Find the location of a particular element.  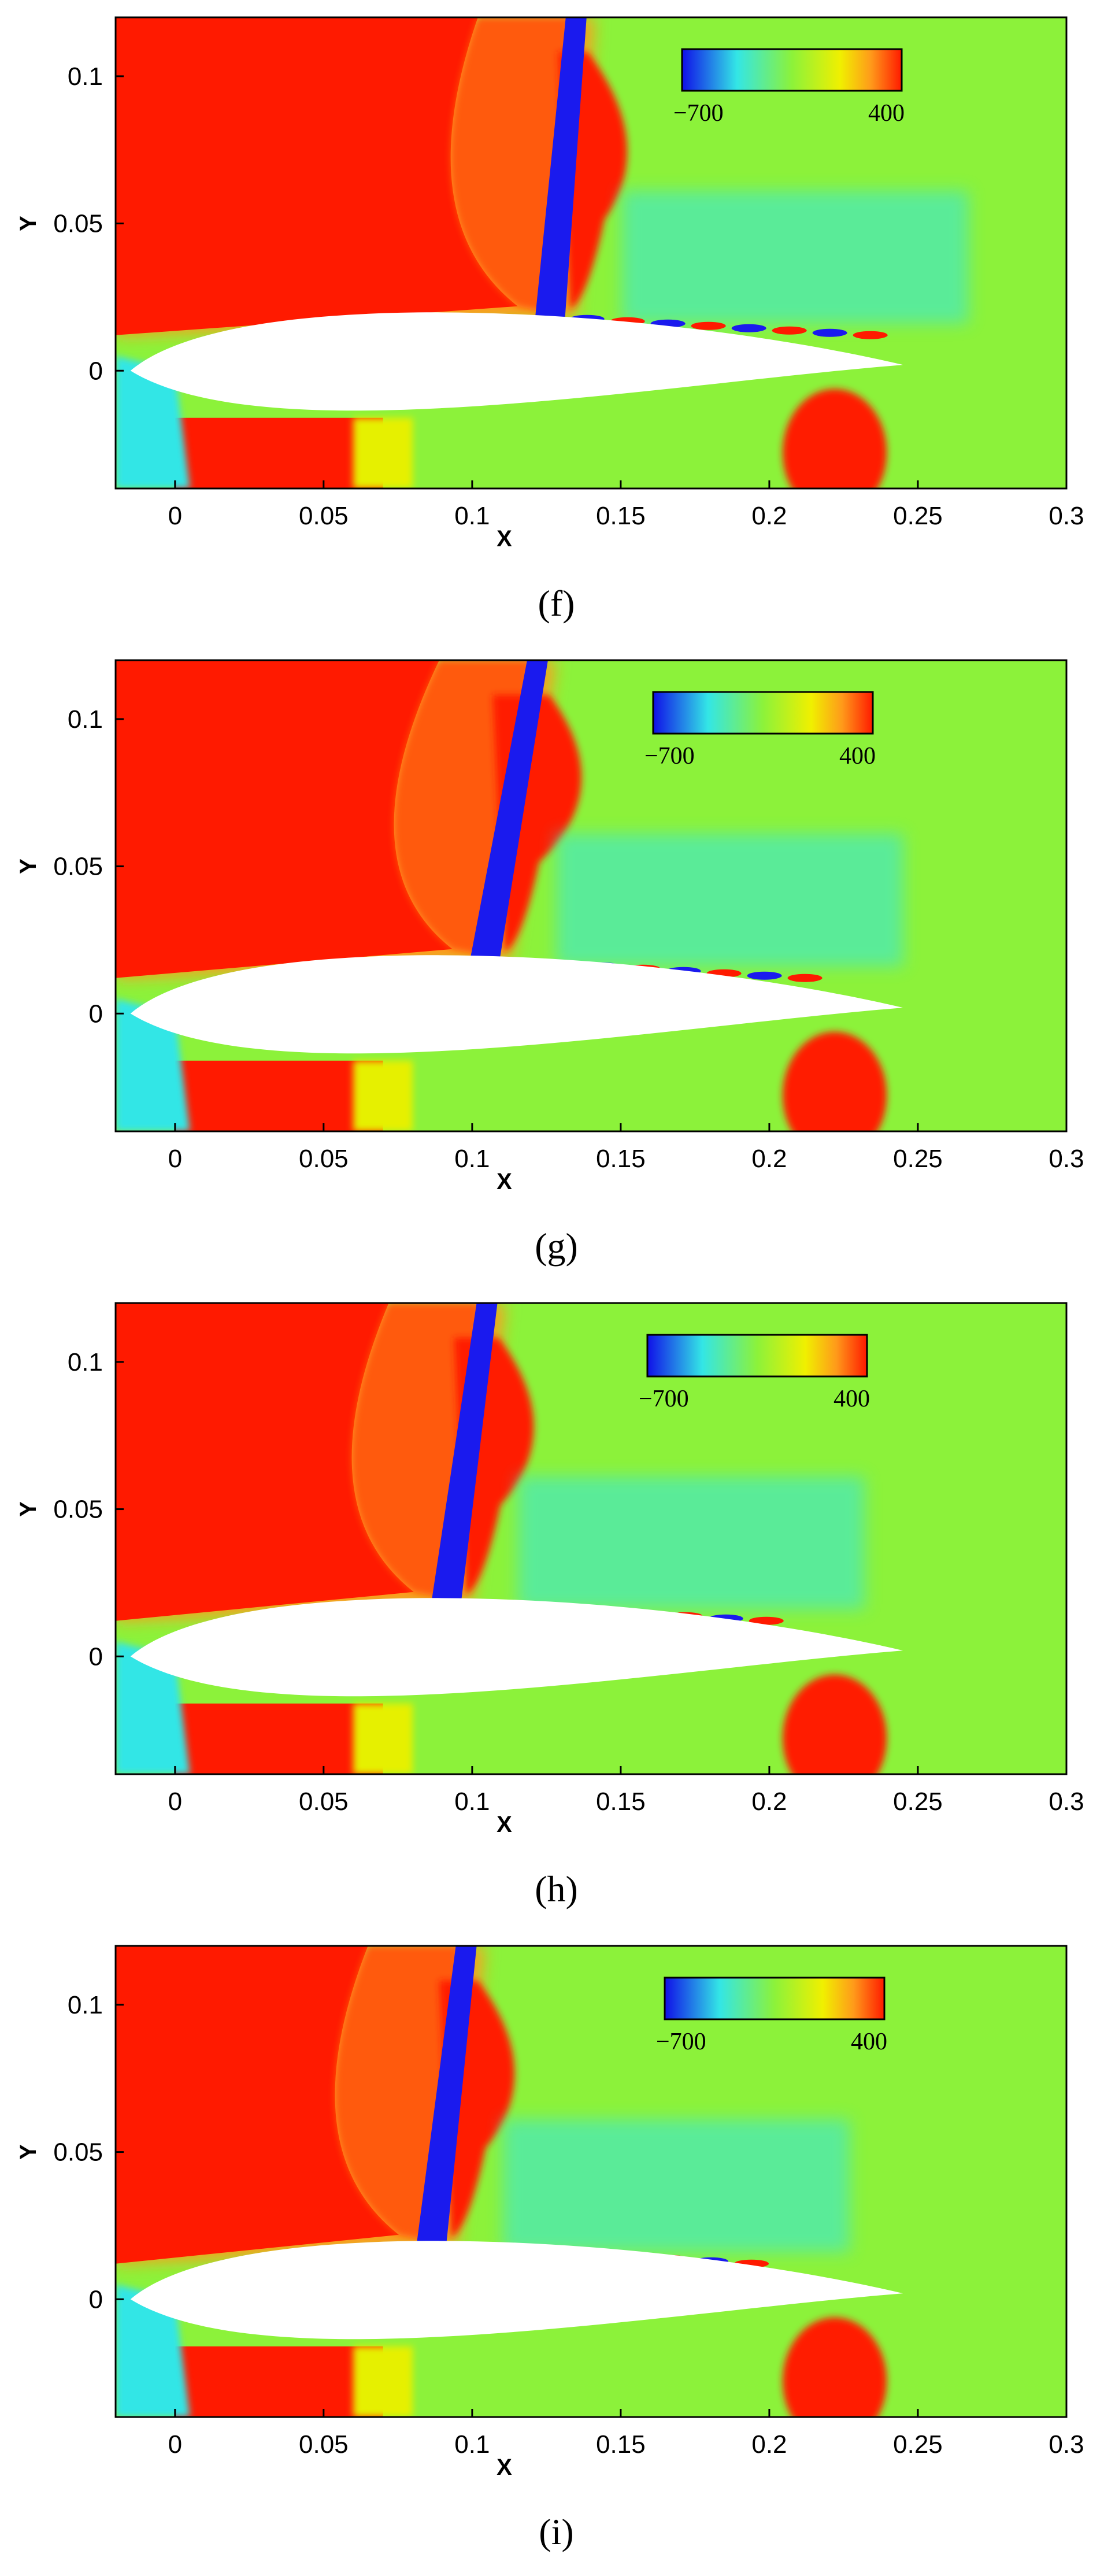

panel-caption: (f) is located at coordinates (556, 603).